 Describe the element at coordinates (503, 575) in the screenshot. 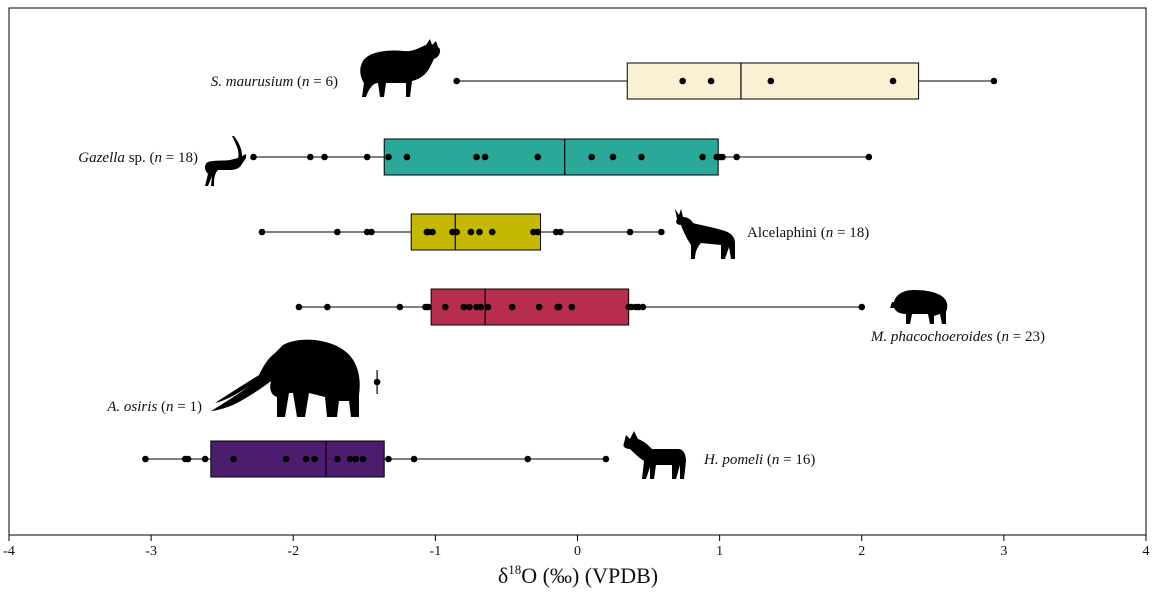

I see `x-axis-title-delta: δ` at that location.